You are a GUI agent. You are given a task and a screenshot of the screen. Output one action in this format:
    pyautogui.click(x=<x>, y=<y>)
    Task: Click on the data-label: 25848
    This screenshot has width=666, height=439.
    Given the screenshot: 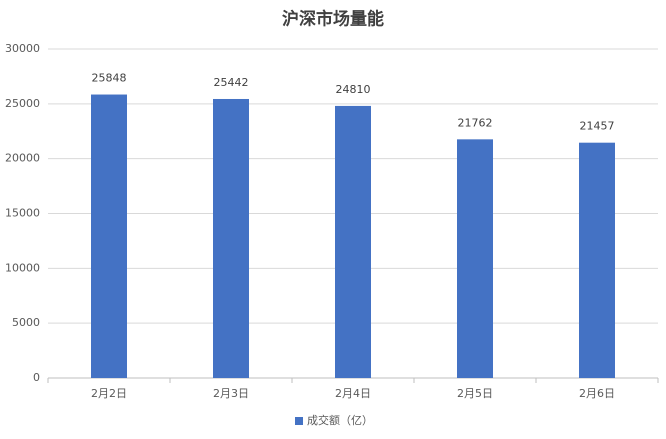 What is the action you would take?
    pyautogui.click(x=109, y=78)
    